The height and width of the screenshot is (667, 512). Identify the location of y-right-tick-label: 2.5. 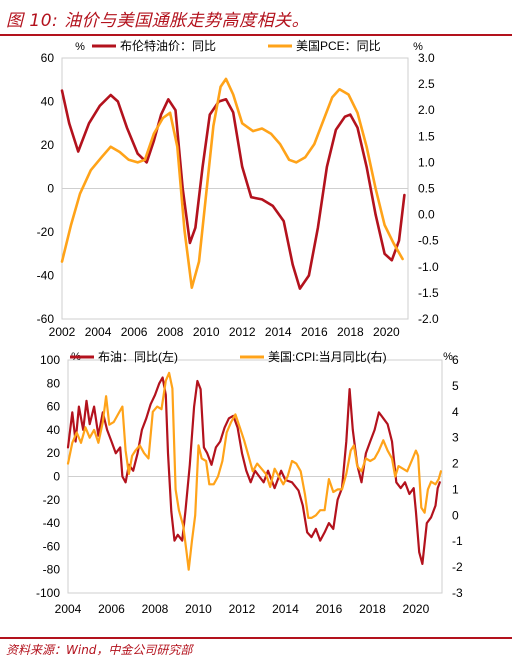
(426, 84).